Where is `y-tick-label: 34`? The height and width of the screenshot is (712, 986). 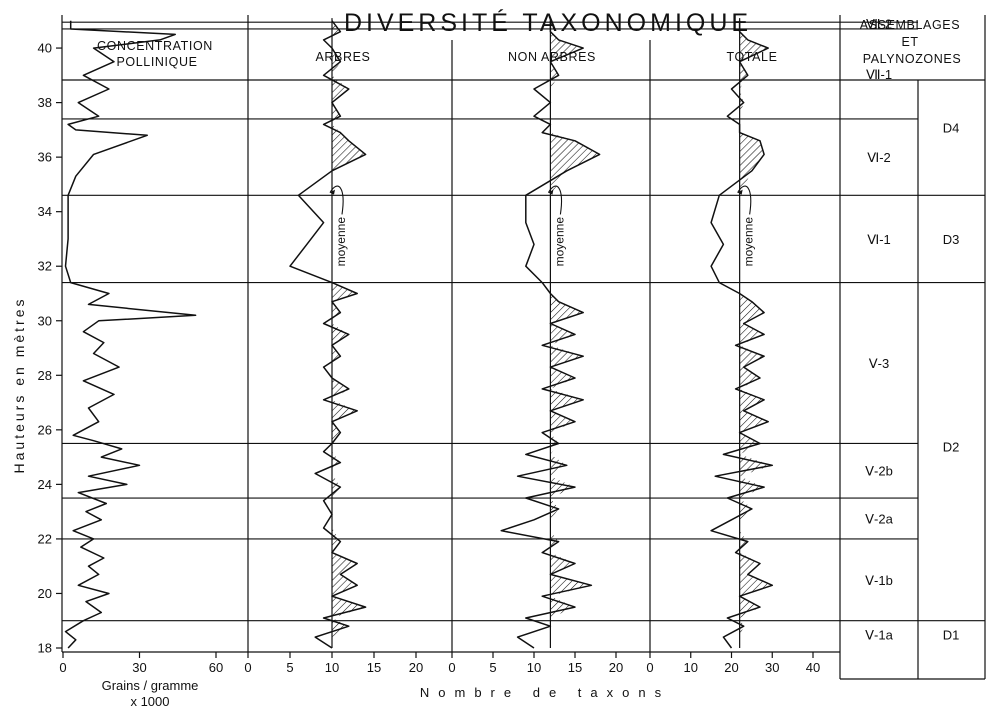 y-tick-label: 34 is located at coordinates (45, 211).